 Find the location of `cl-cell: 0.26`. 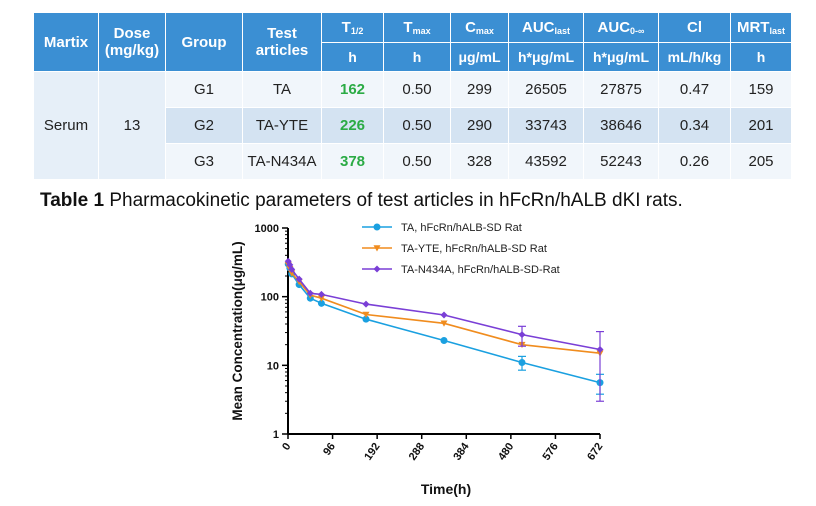

cl-cell: 0.26 is located at coordinates (694, 161).